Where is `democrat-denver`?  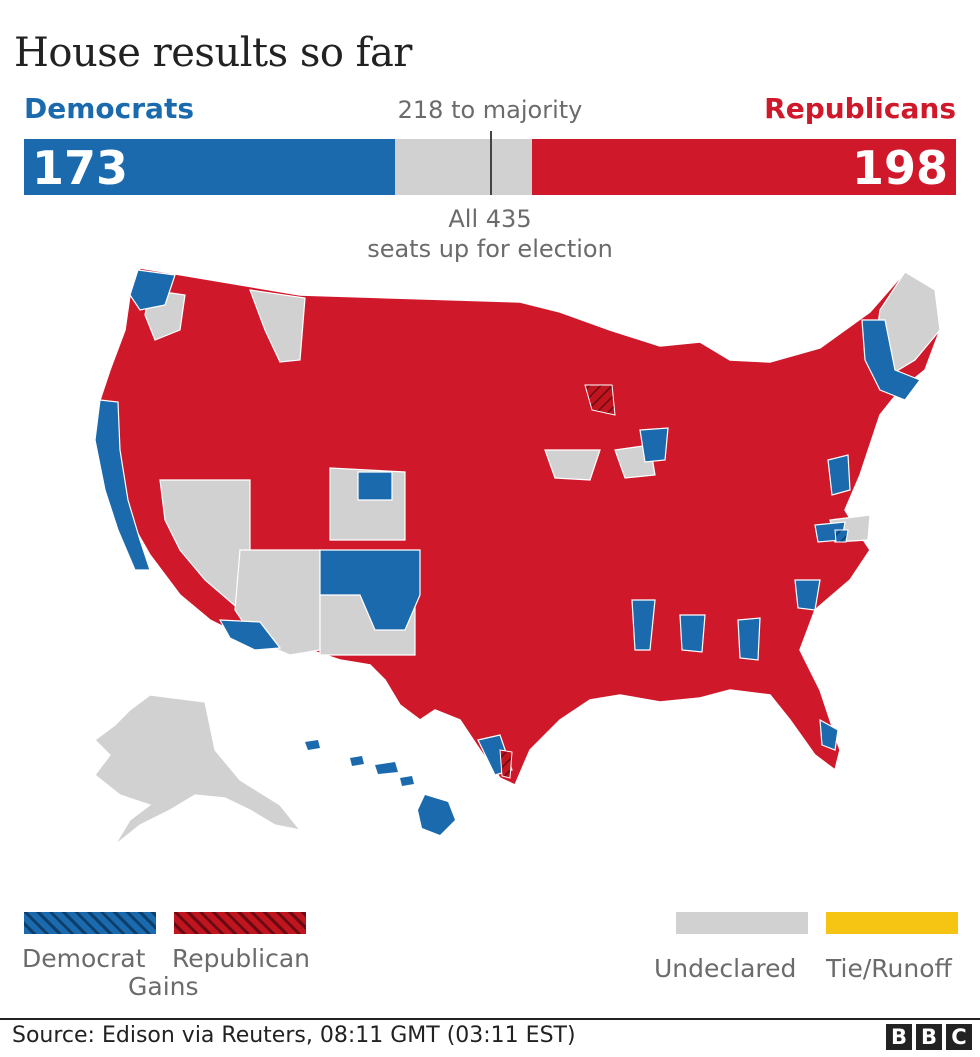 democrat-denver is located at coordinates (375, 486).